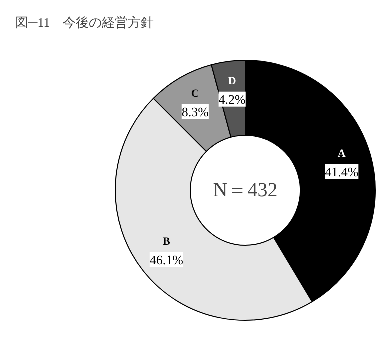 Image resolution: width=378 pixels, height=347 pixels. Describe the element at coordinates (342, 172) in the screenshot. I see `data-label: 41.4%` at that location.